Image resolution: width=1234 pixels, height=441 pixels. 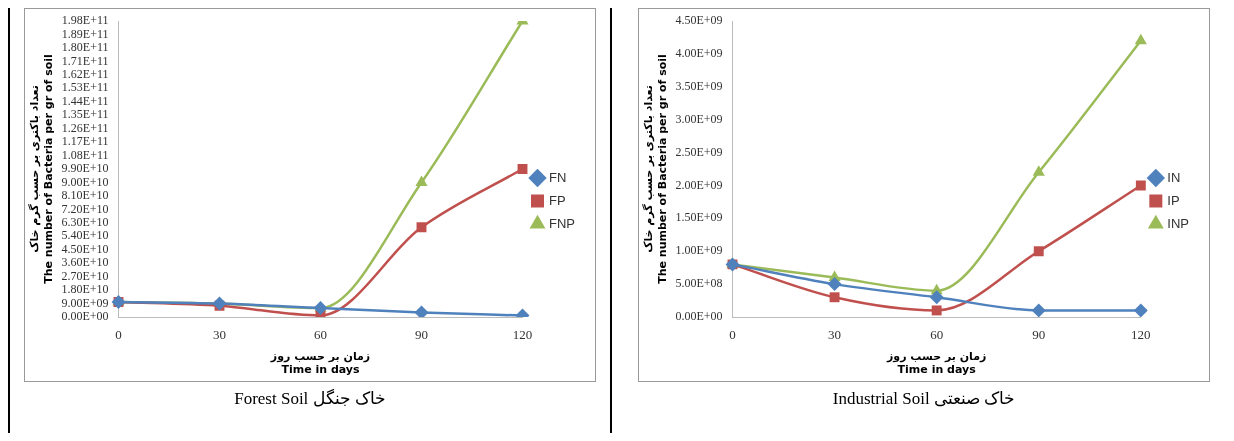 I want to click on y-tick-label: 1.17E+11, so click(x=85, y=141).